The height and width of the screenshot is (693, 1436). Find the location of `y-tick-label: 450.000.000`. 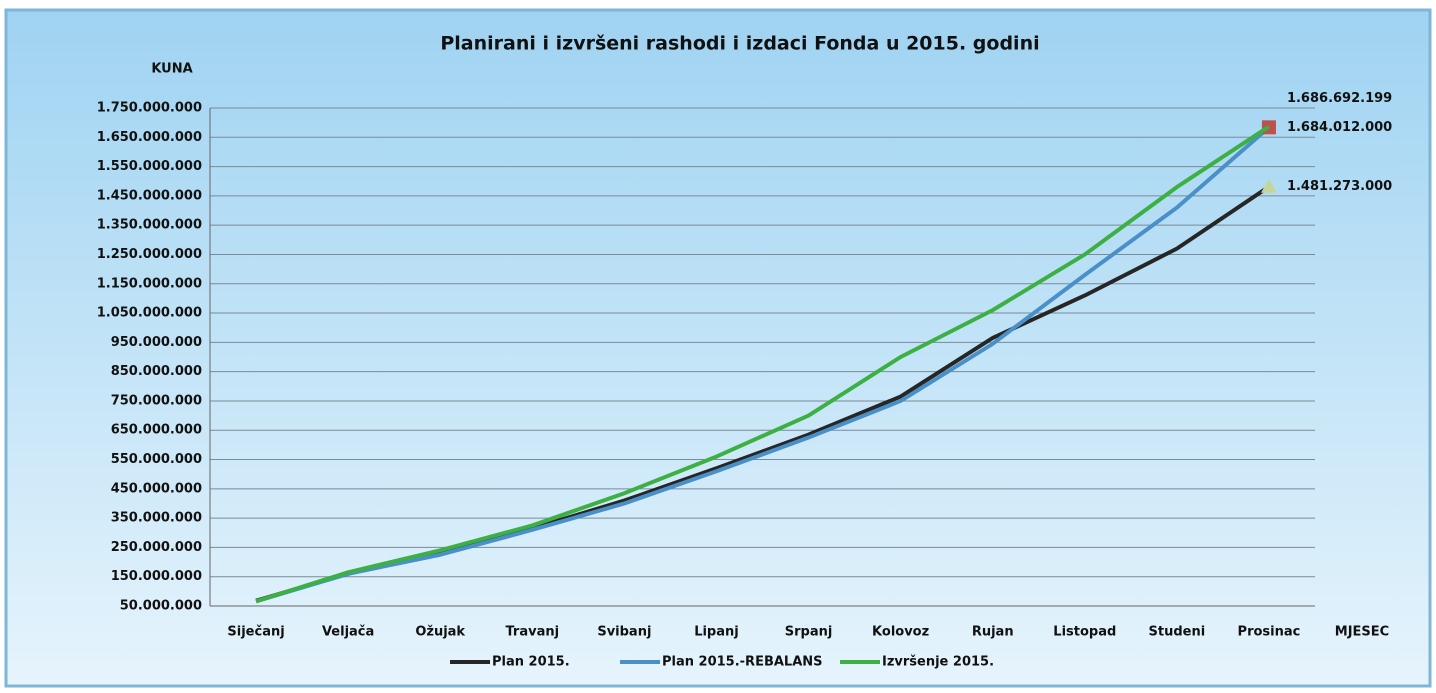

y-tick-label: 450.000.000 is located at coordinates (156, 488).